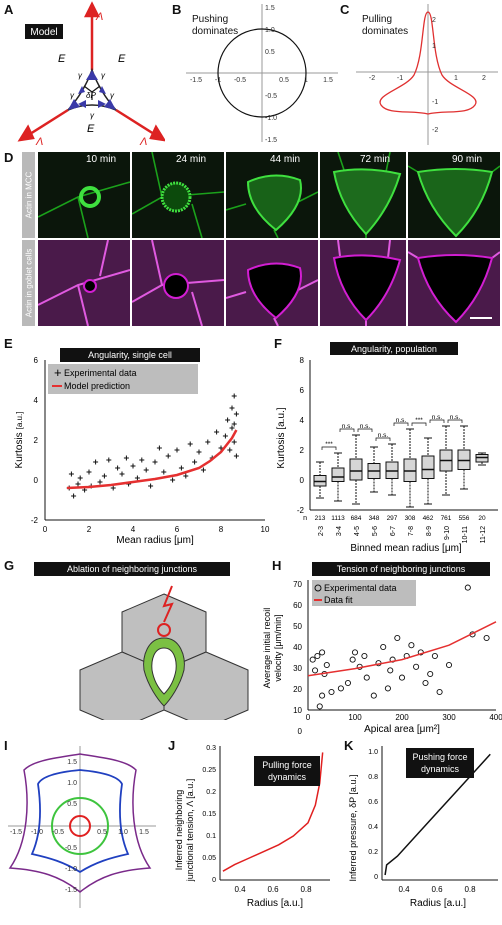  I want to click on f-category-label: 5-6, so click(375, 531).